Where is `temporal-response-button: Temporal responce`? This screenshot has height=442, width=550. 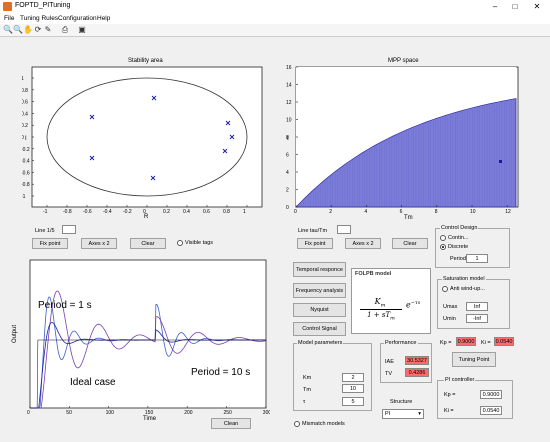
temporal-response-button: Temporal responce is located at coordinates (319, 269).